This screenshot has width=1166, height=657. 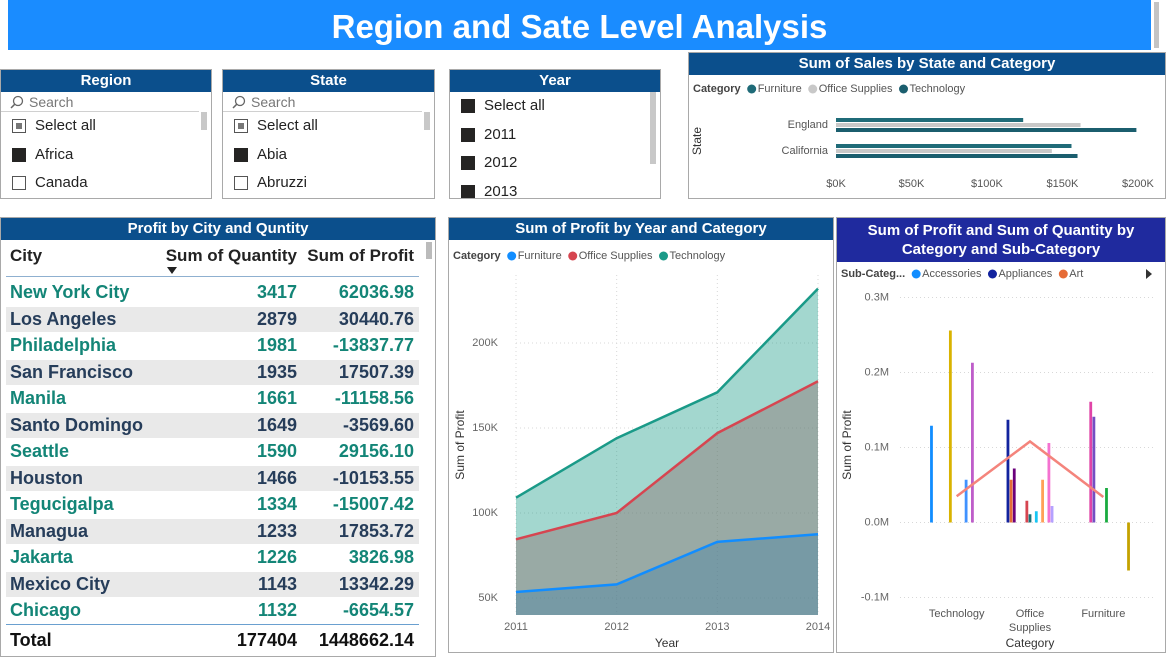 I want to click on chart-title: Sum of Sales by State and Category, so click(x=927, y=64).